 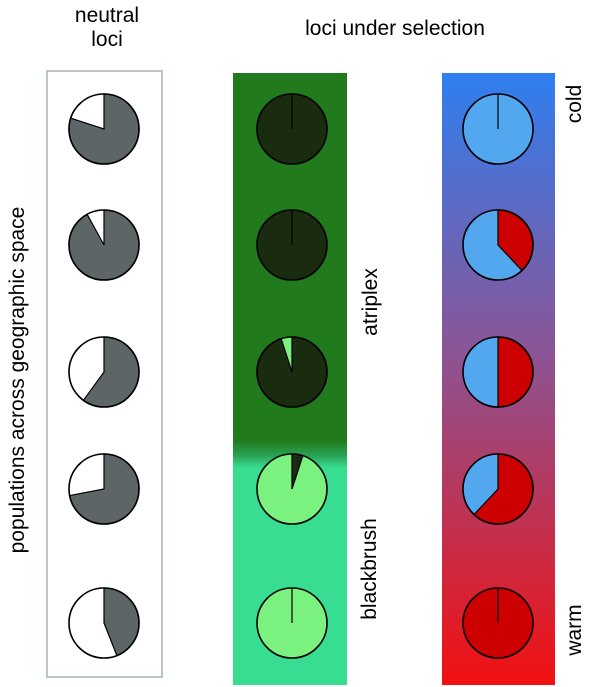 What do you see at coordinates (574, 104) in the screenshot?
I see `cold-label: cold` at bounding box center [574, 104].